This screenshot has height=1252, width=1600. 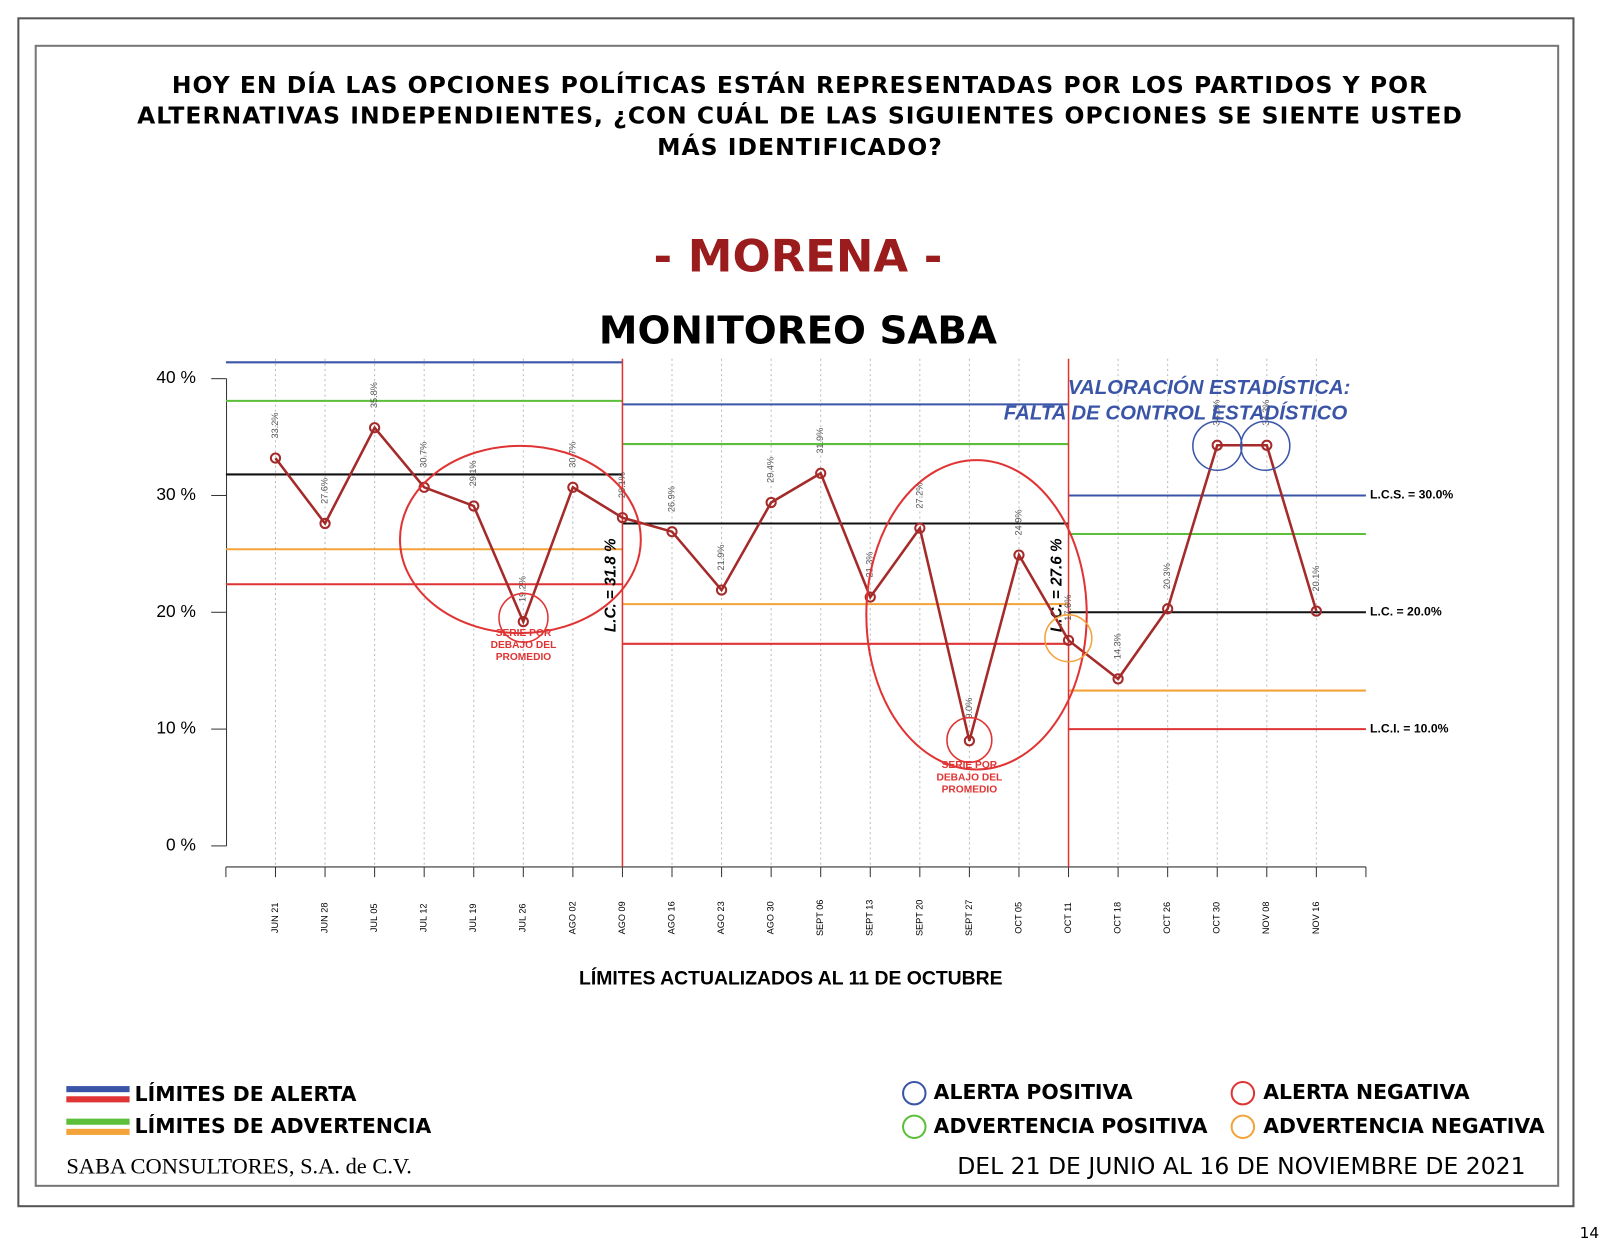 I want to click on value-label: 21.3%, so click(x=870, y=565).